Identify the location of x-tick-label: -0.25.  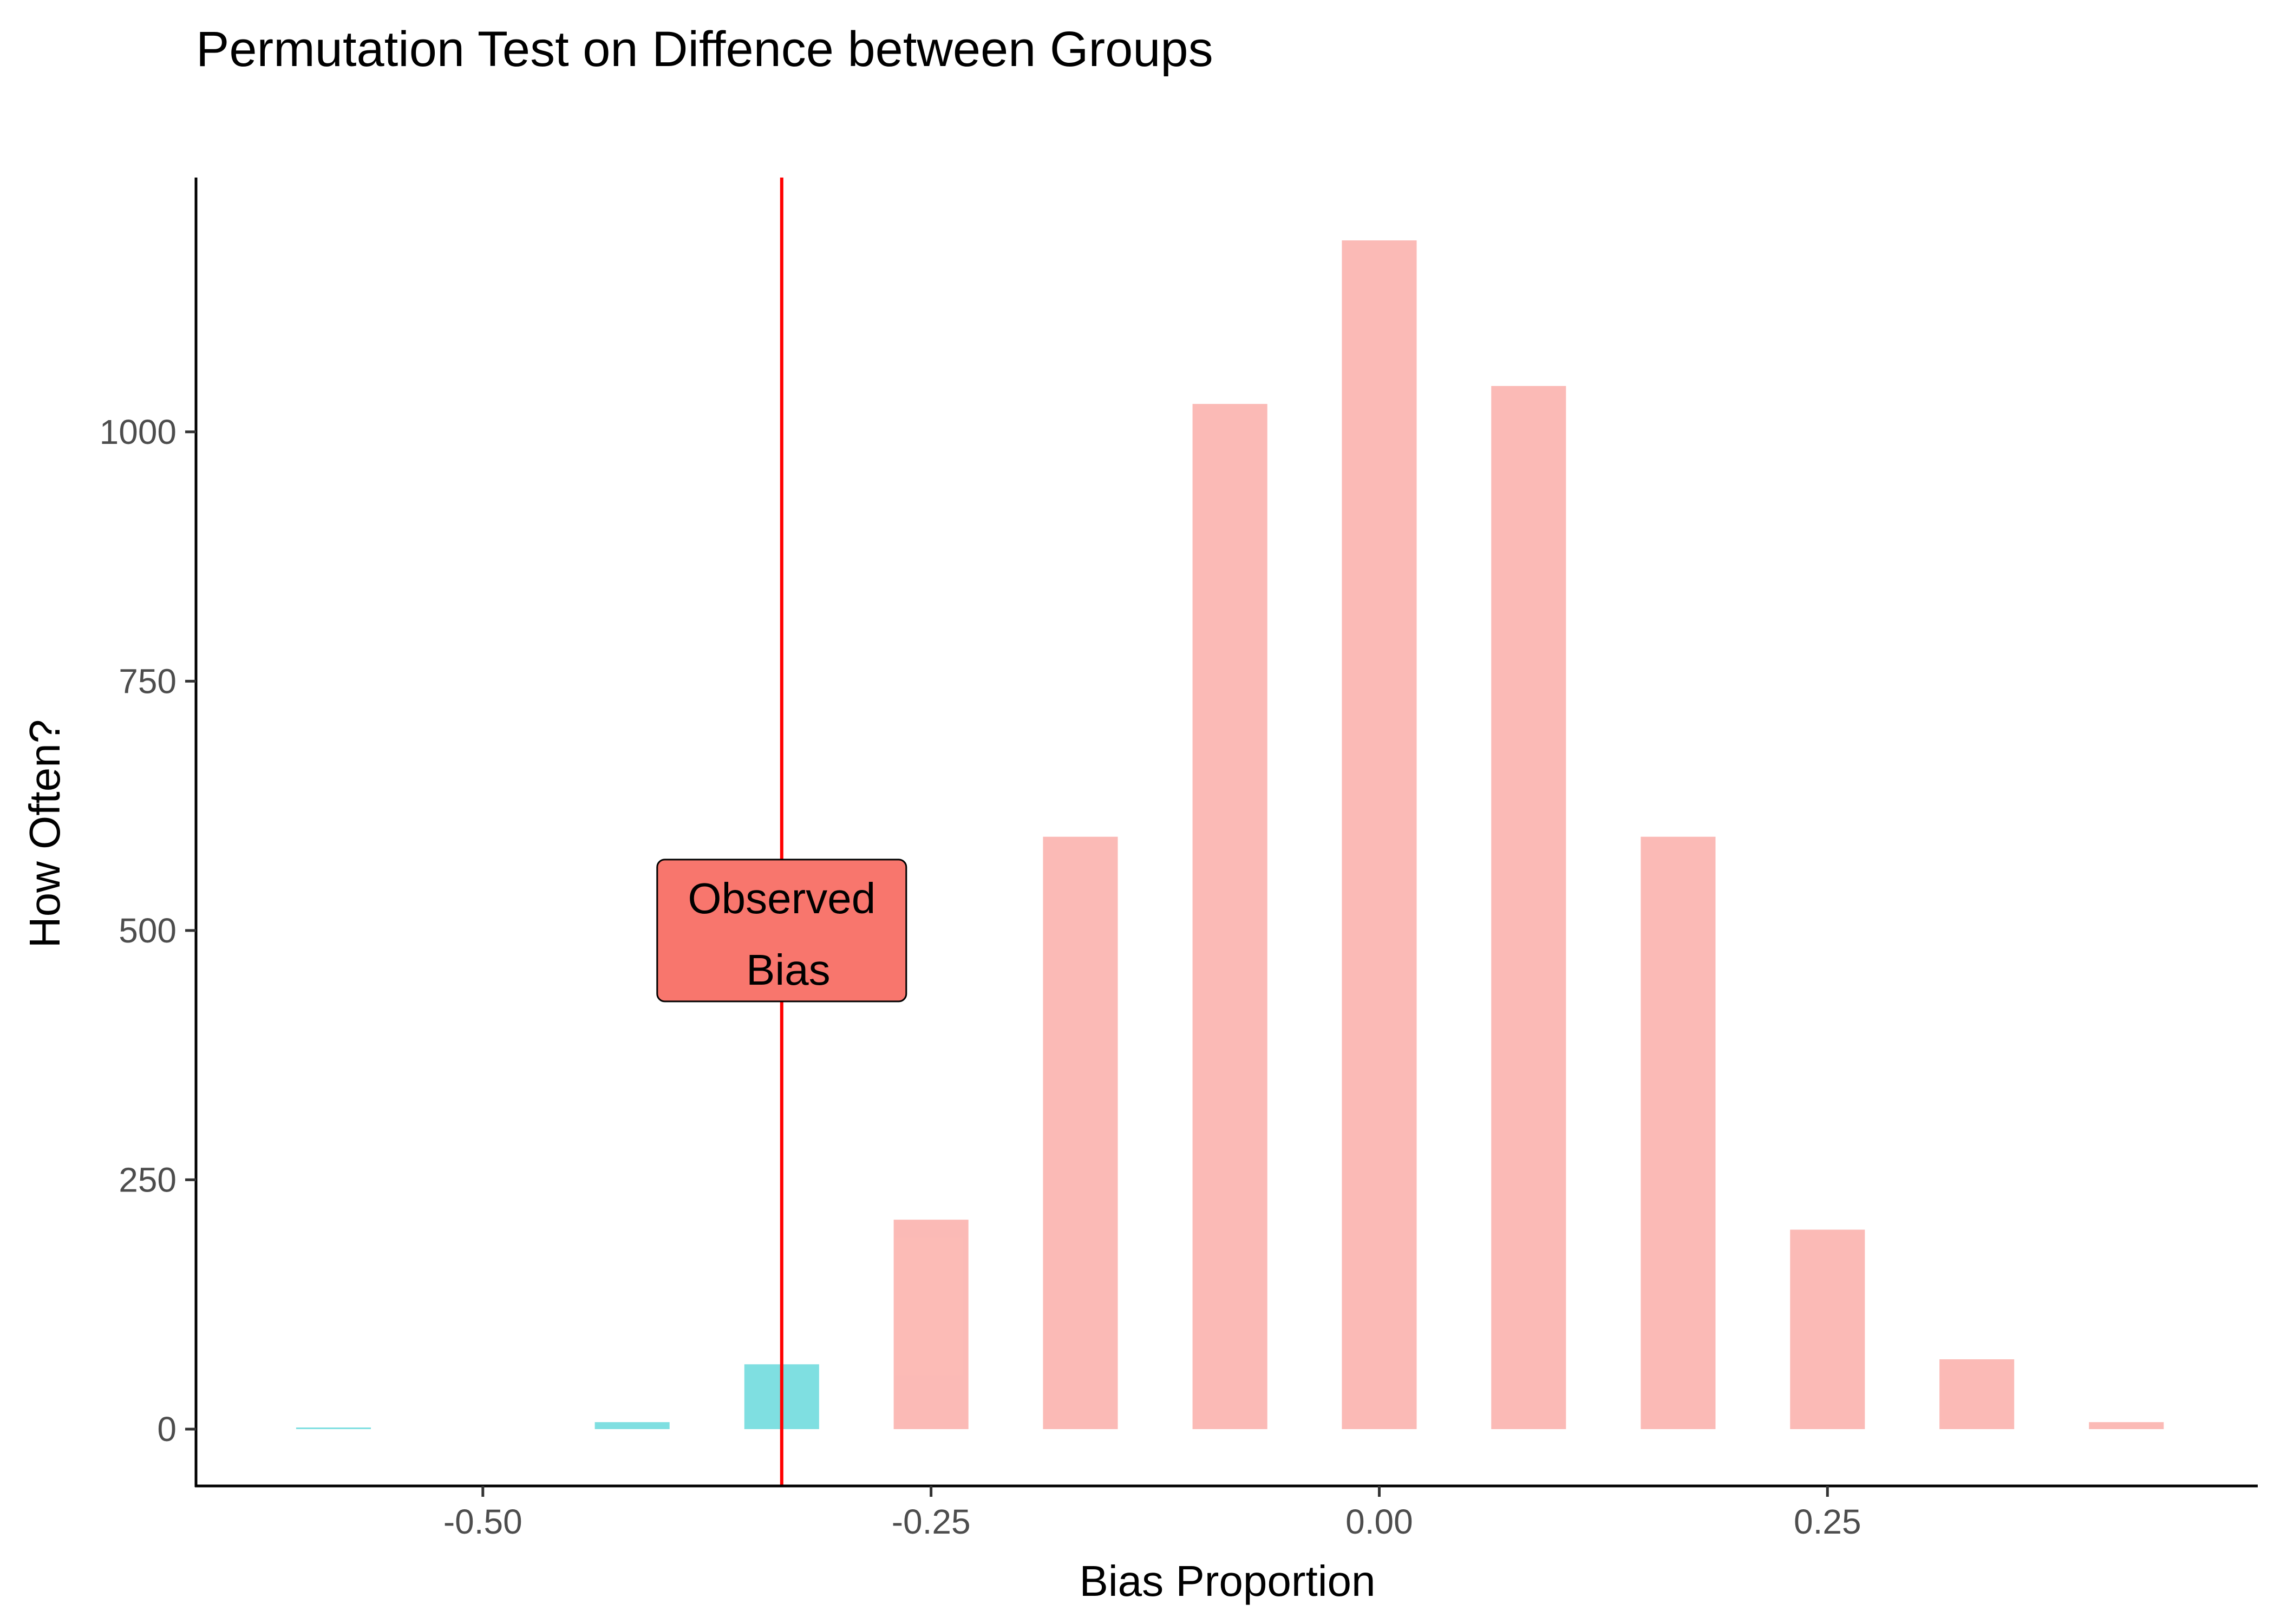
(932, 1521).